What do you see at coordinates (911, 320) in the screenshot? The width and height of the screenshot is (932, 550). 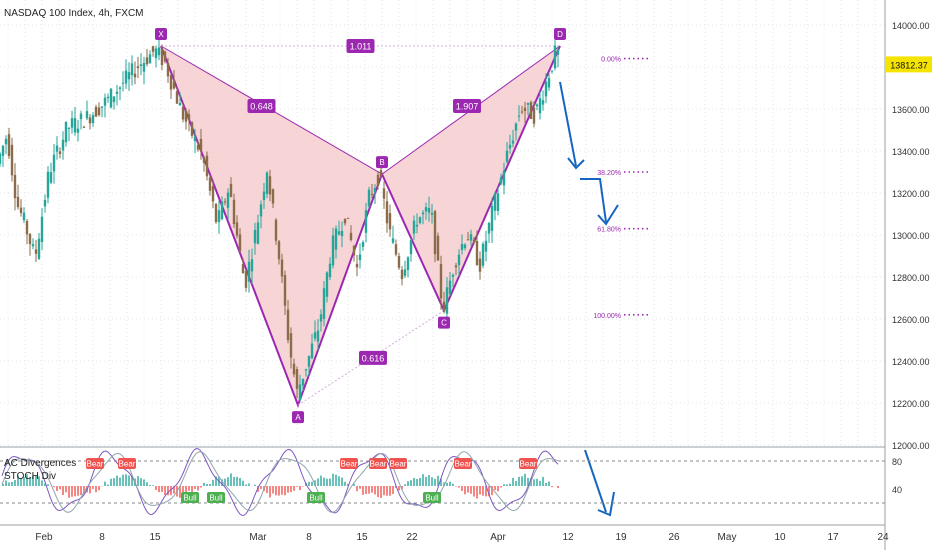 I see `y-tick-label: 12600.00` at bounding box center [911, 320].